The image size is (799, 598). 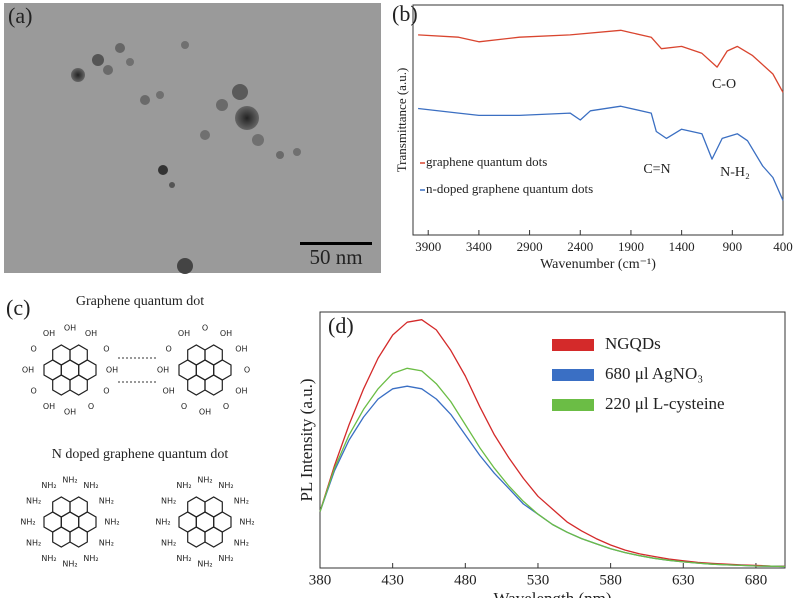 I want to click on legend-label: n-doped graphene quantum dots, so click(x=509, y=188).